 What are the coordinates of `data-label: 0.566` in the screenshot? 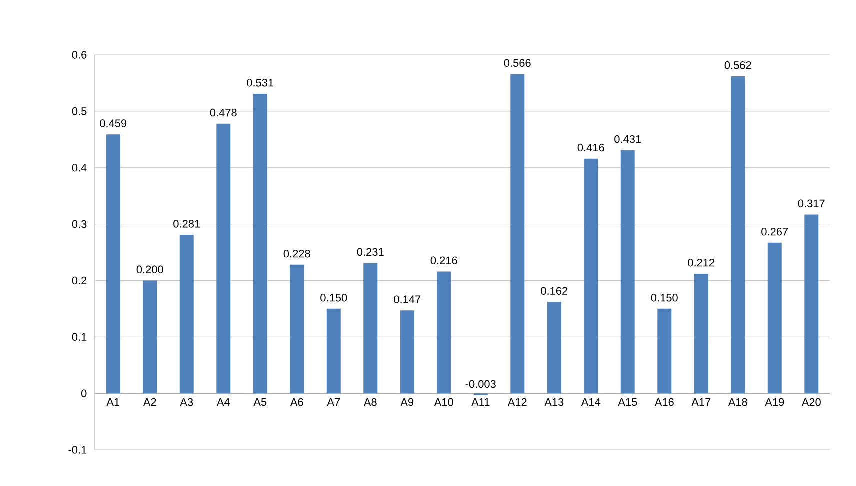 It's located at (517, 63).